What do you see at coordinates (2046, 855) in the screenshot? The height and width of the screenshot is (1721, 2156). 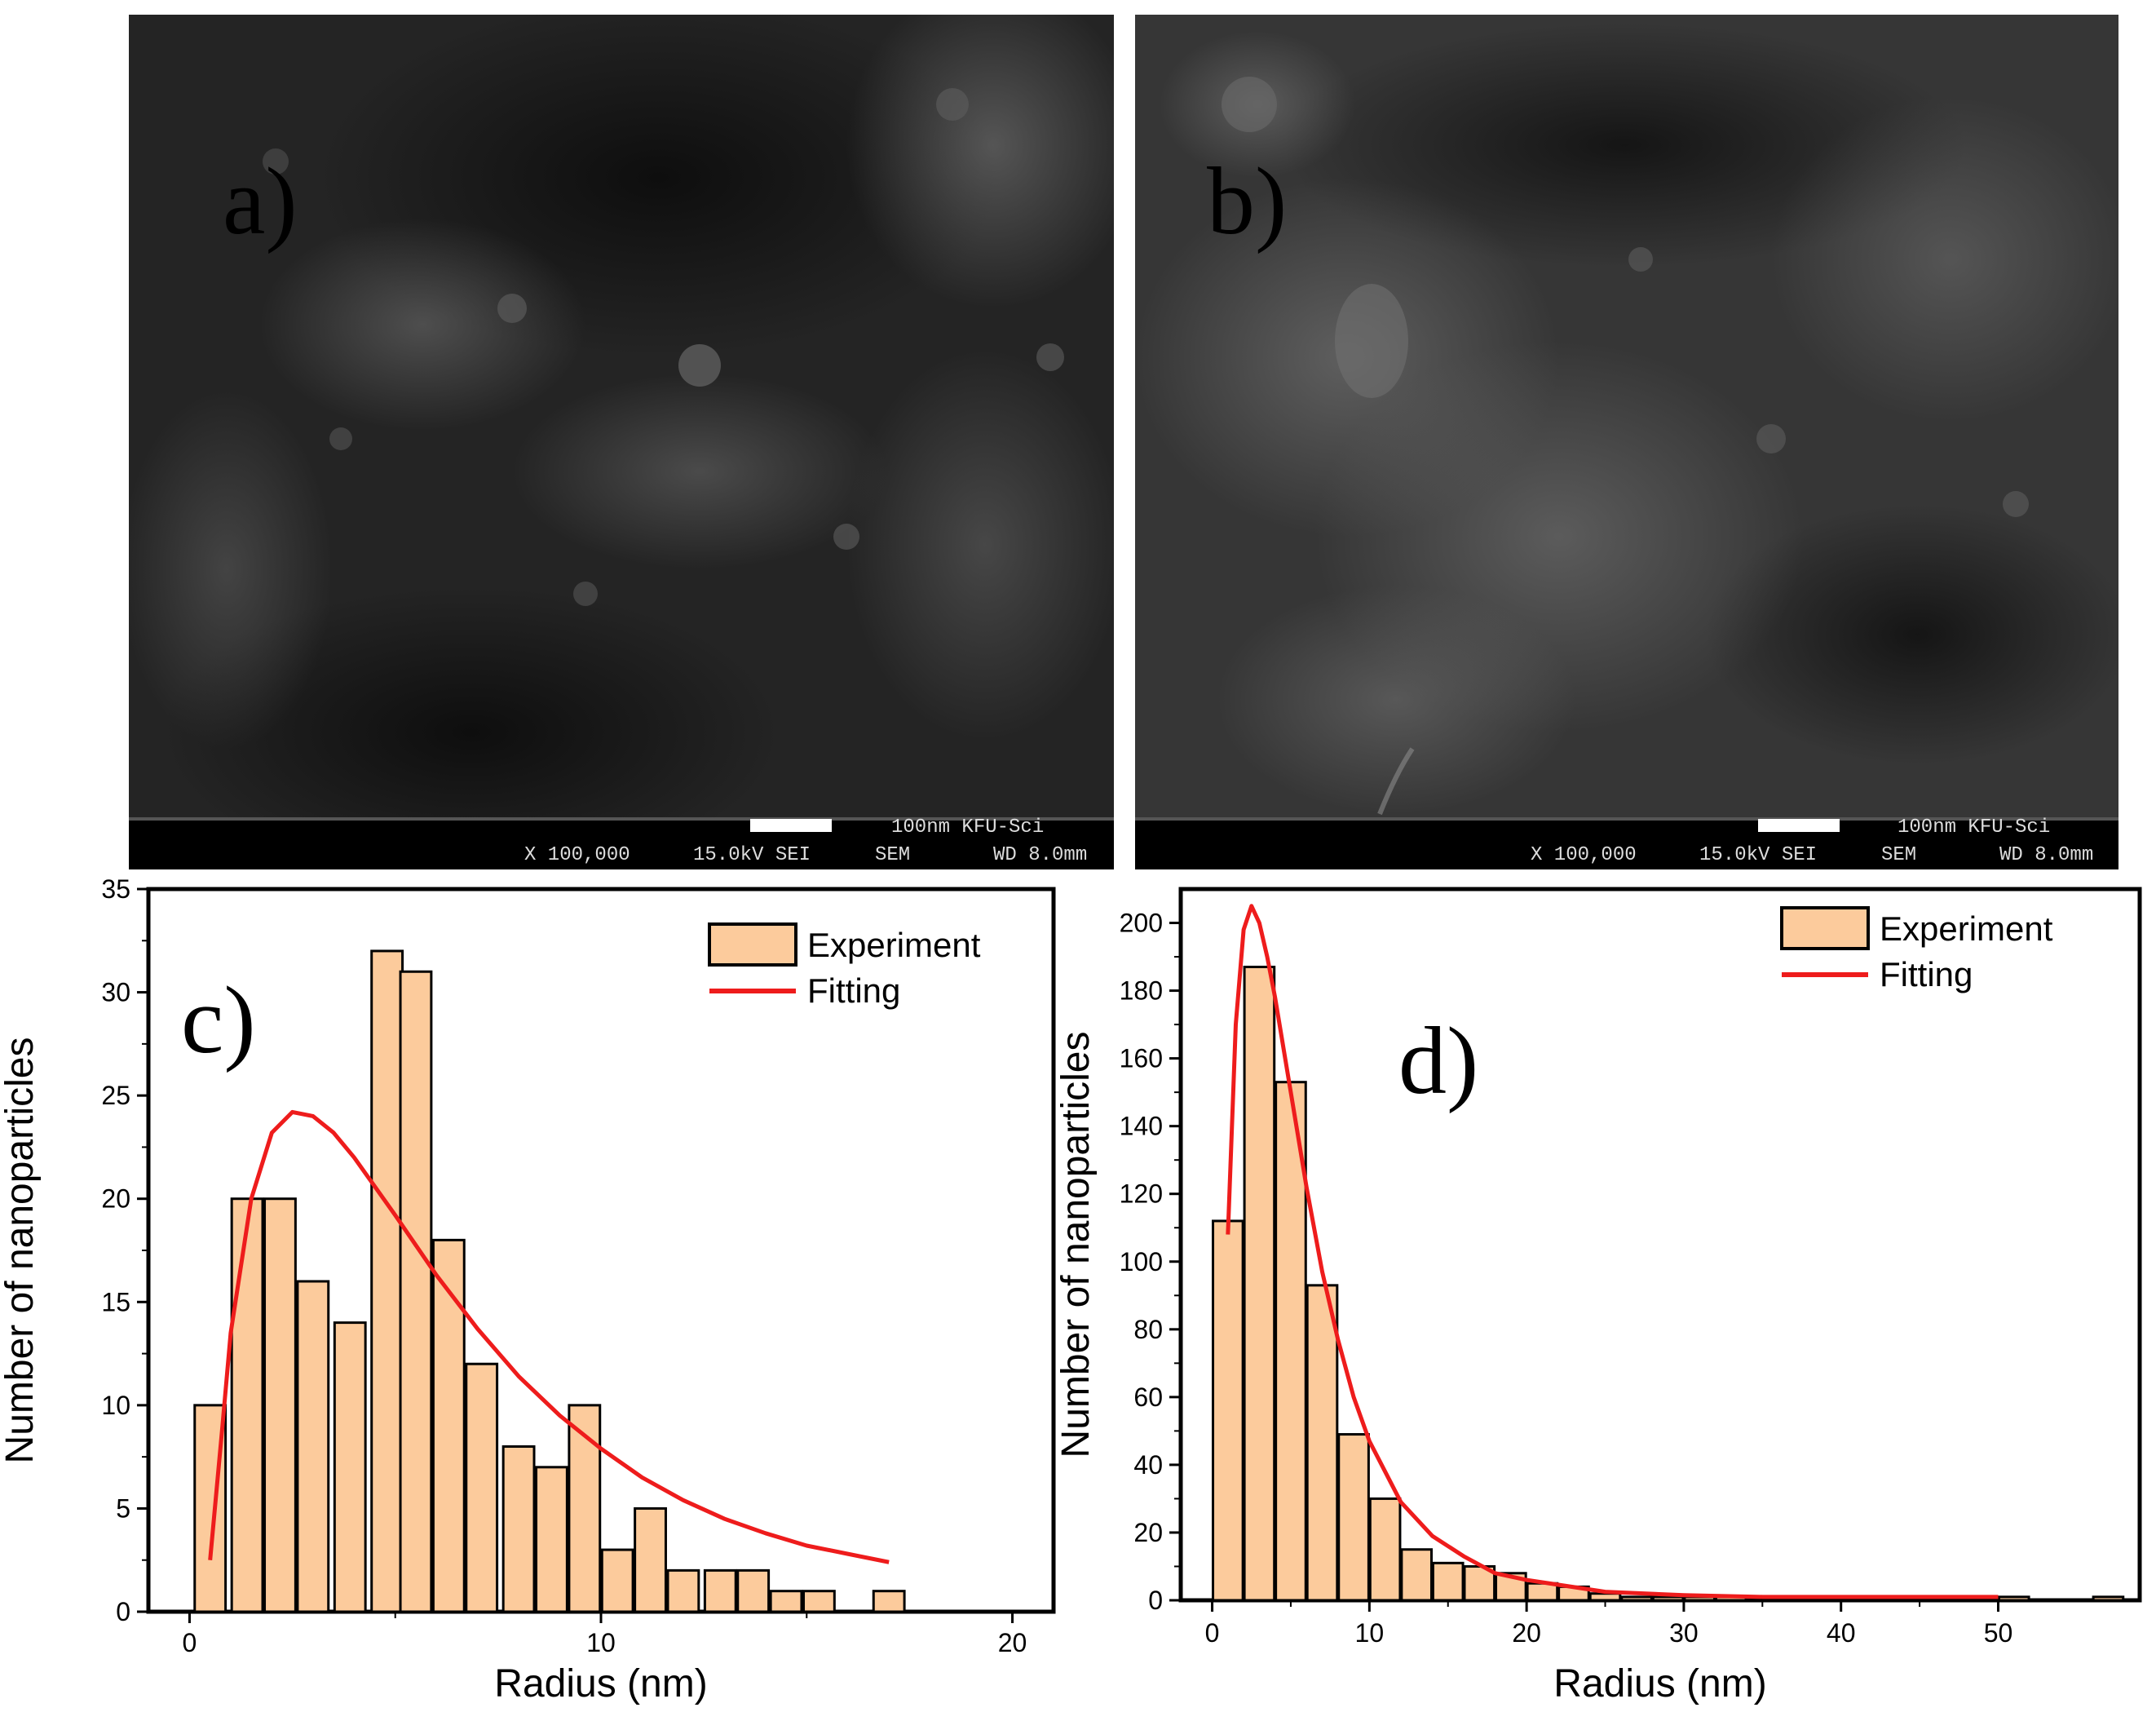 I see `working-distance-b: WD 8.0mm` at bounding box center [2046, 855].